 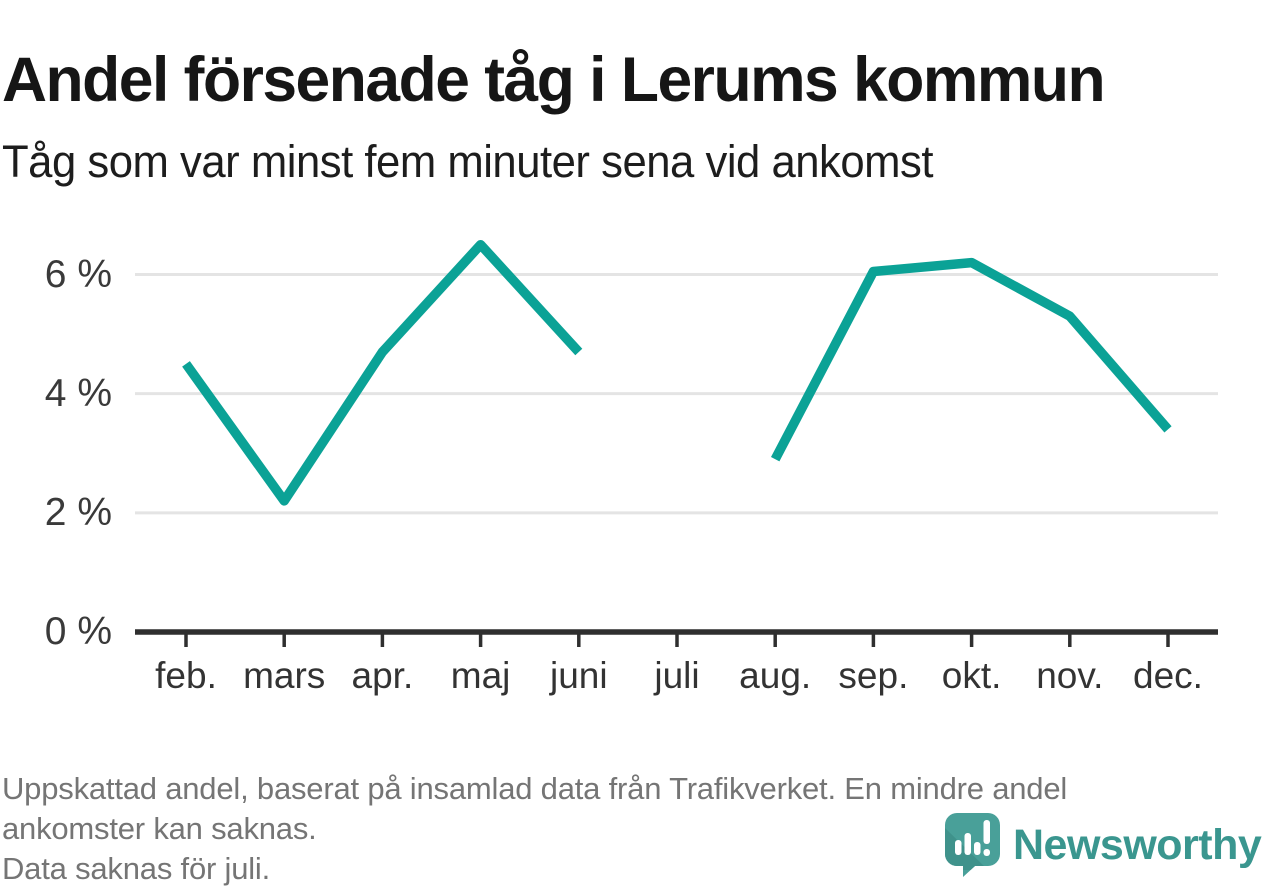 I want to click on x-axis-label: feb., so click(x=186, y=675).